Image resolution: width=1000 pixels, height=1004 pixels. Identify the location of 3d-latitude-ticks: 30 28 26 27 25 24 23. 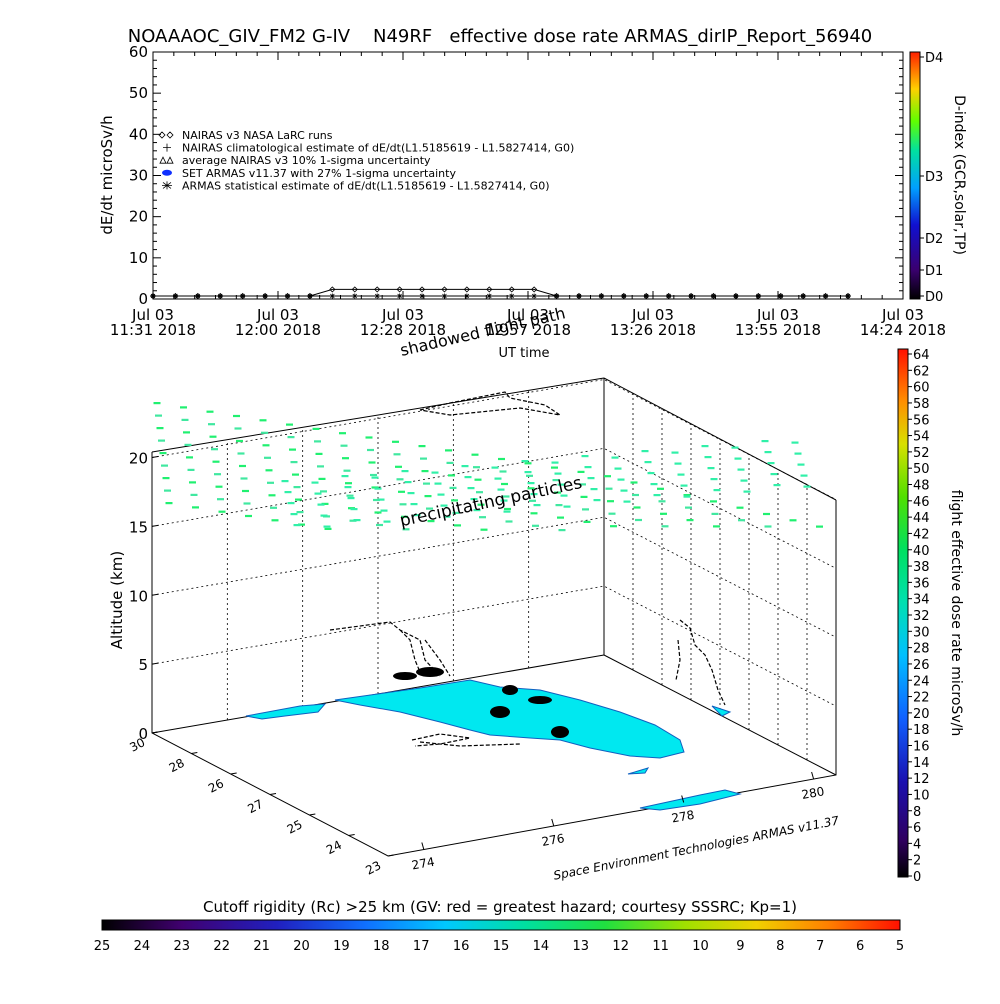
(261, 804).